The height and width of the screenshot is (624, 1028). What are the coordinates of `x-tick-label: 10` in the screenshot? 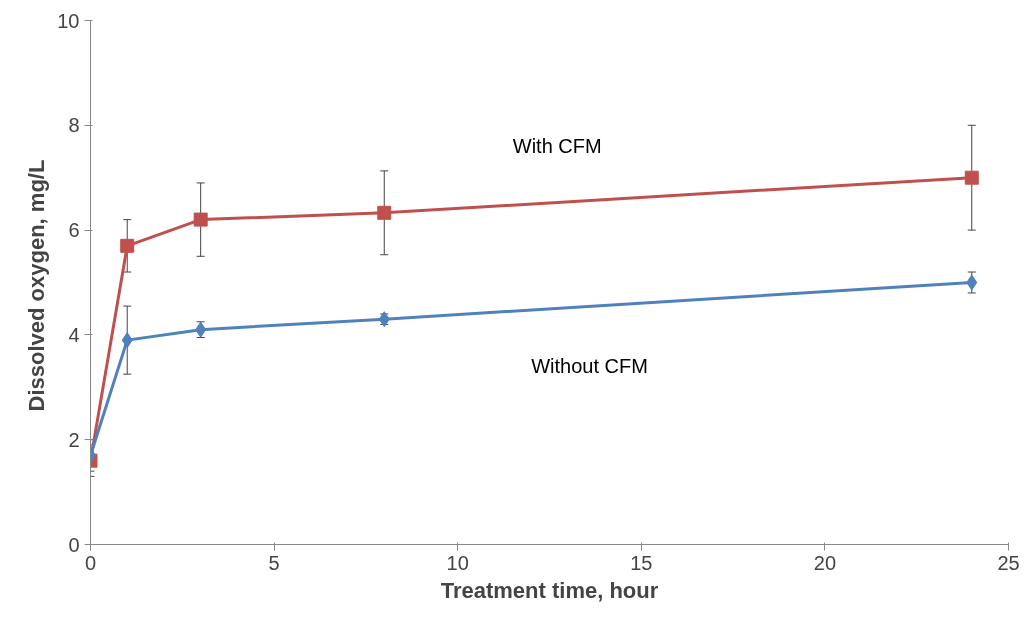 It's located at (457, 562).